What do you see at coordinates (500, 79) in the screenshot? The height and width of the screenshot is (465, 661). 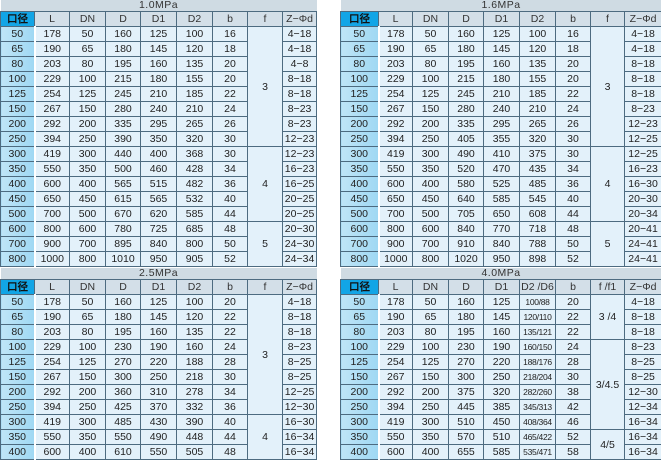 I see `table-row: 100 229 100 215 180 155 20 8−18` at bounding box center [500, 79].